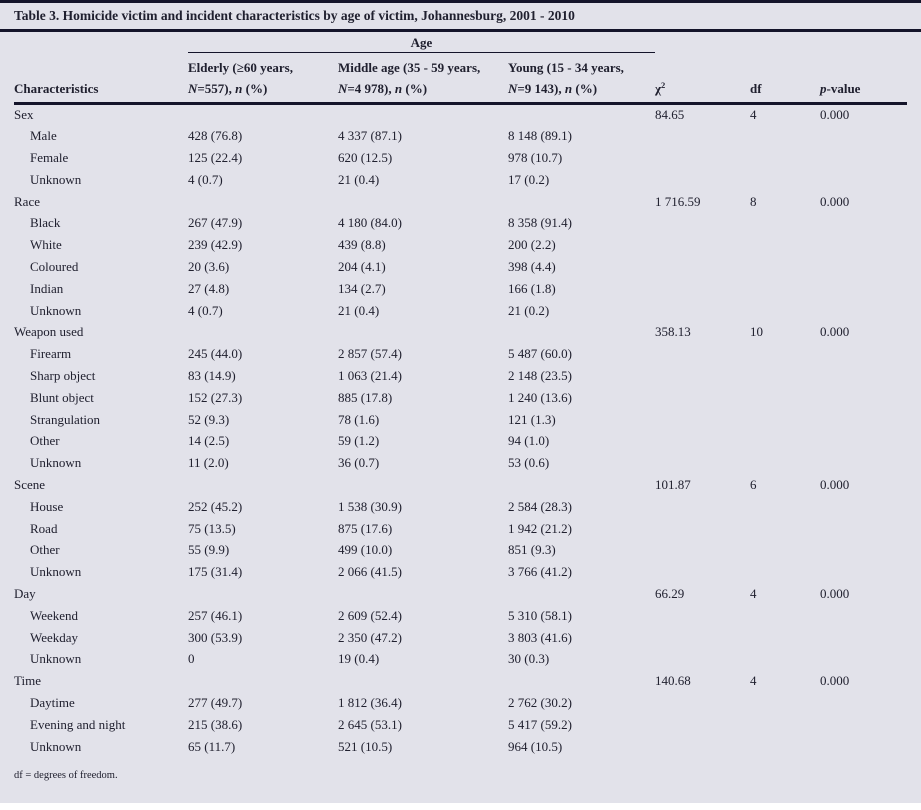 This screenshot has width=921, height=810. Describe the element at coordinates (215, 223) in the screenshot. I see `cell-elderly: 267 (47.9)` at that location.